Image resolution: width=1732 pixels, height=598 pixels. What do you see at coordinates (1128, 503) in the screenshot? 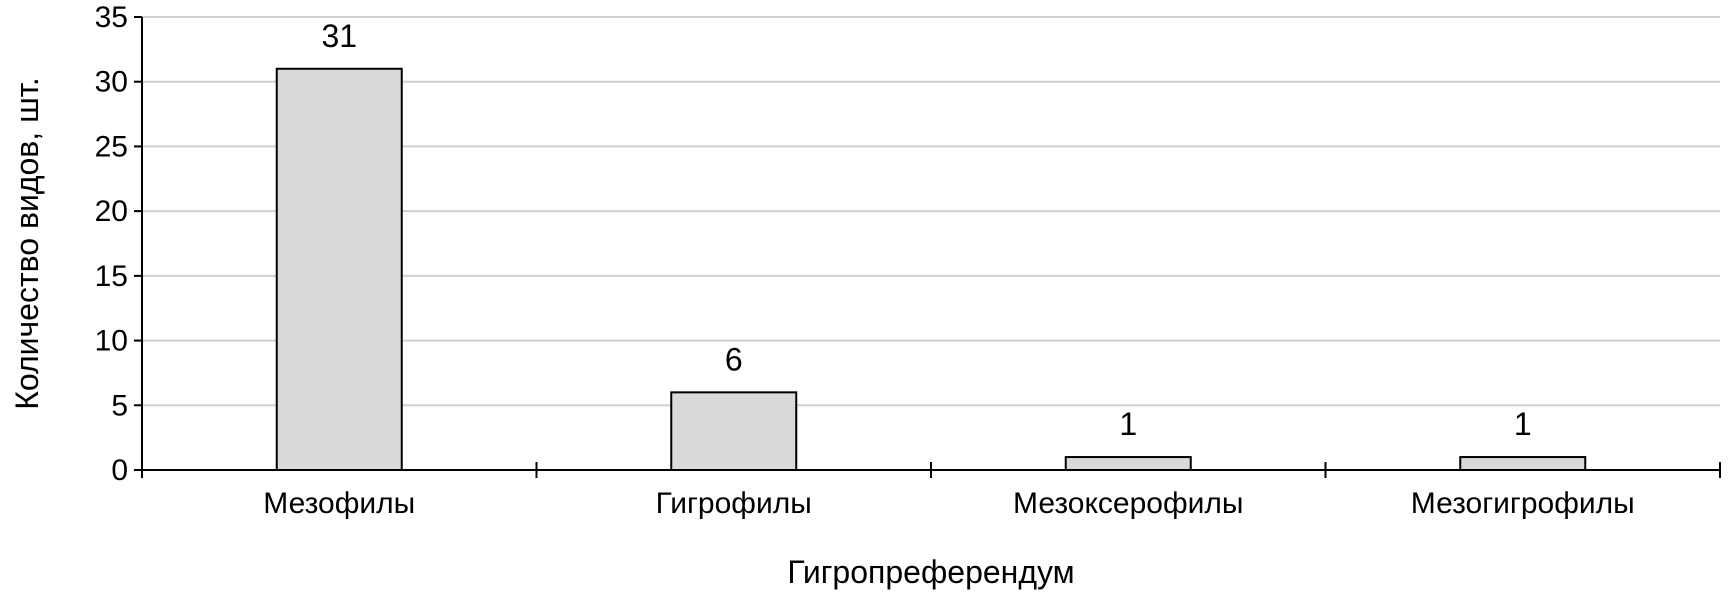
I see `x-category-label: Мезоксерофилы` at bounding box center [1128, 503].